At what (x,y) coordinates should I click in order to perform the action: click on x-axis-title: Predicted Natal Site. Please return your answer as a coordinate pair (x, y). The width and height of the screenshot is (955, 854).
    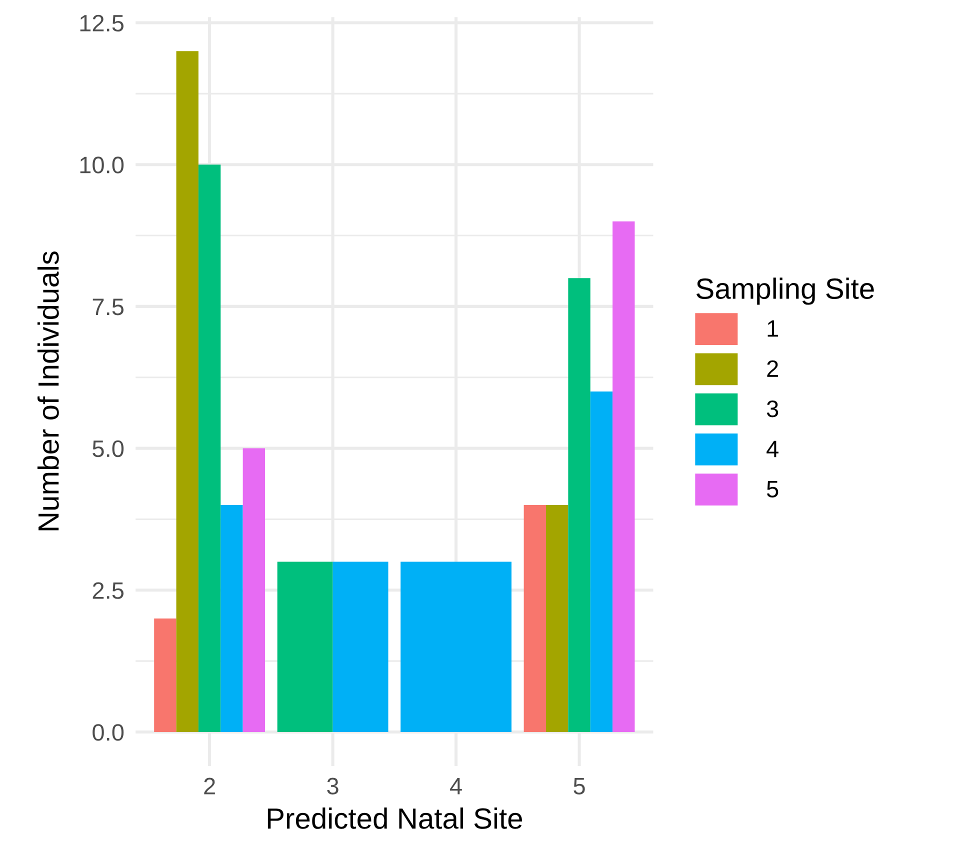
    Looking at the image, I should click on (395, 818).